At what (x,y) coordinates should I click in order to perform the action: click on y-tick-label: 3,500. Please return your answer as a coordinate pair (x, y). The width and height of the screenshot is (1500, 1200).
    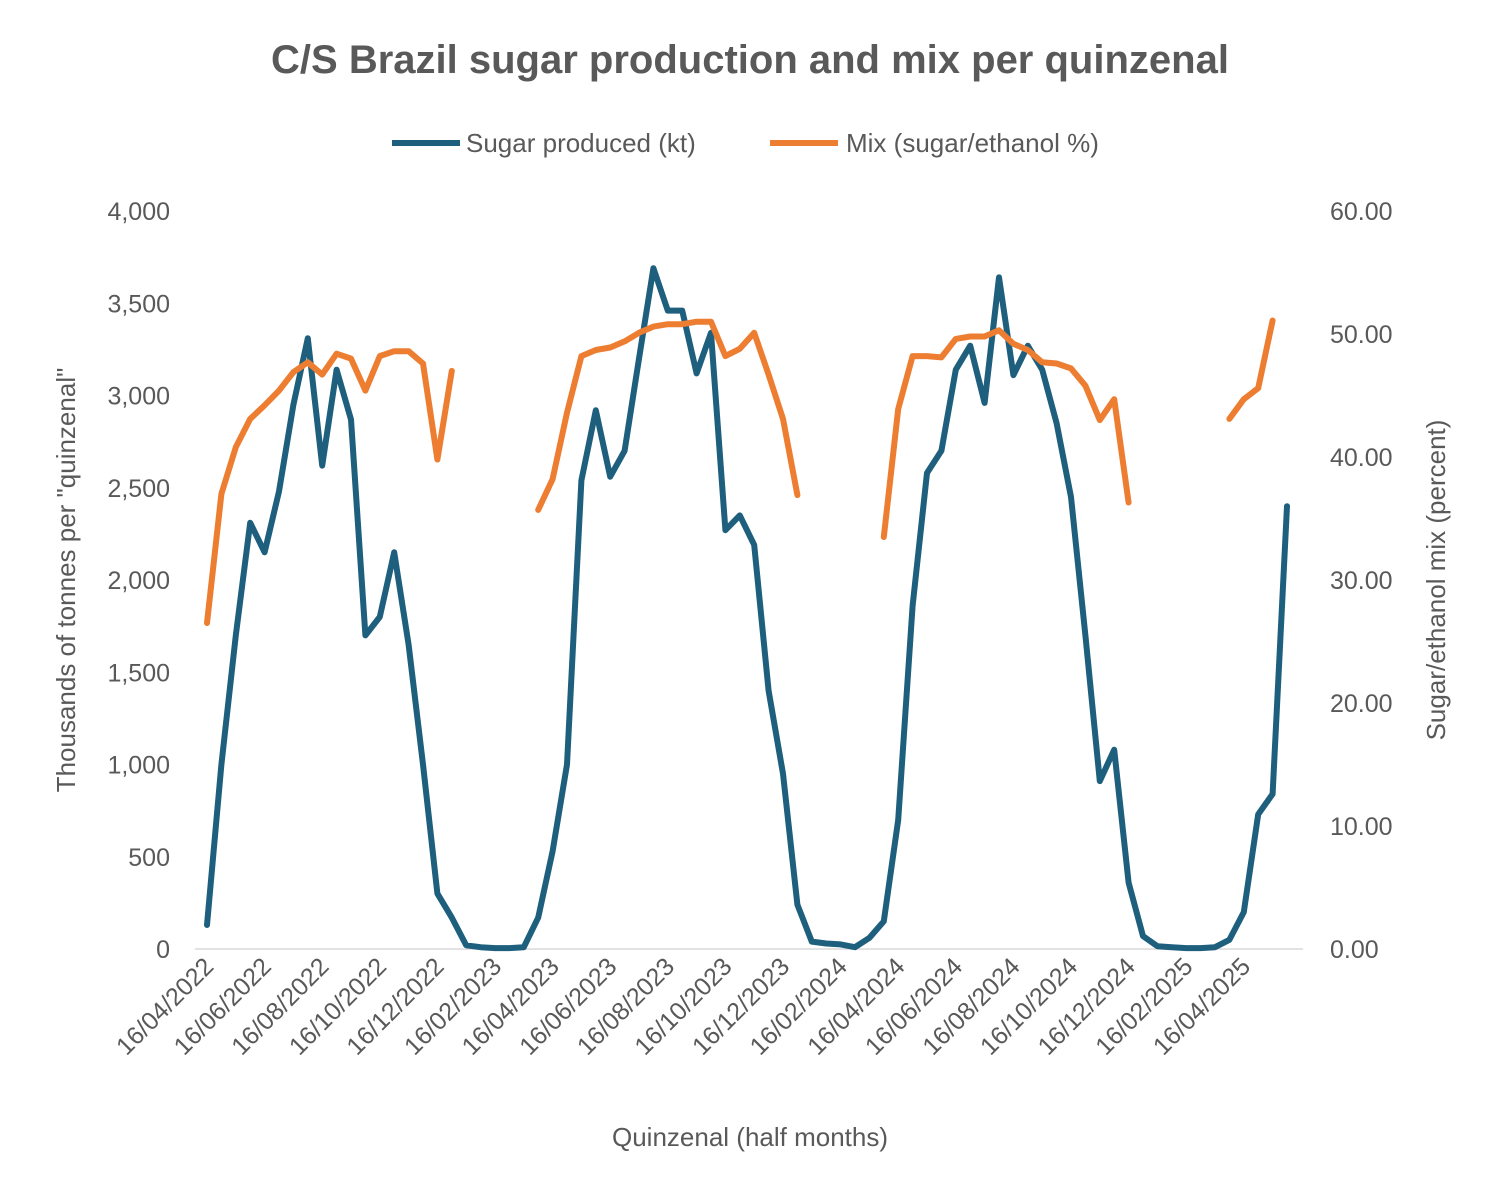
    Looking at the image, I should click on (138, 304).